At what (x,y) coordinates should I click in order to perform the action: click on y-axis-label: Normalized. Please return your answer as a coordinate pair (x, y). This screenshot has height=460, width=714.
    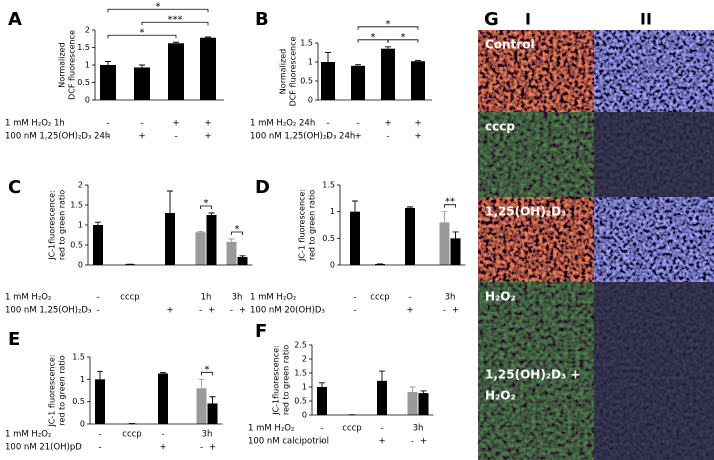
    Looking at the image, I should click on (62, 64).